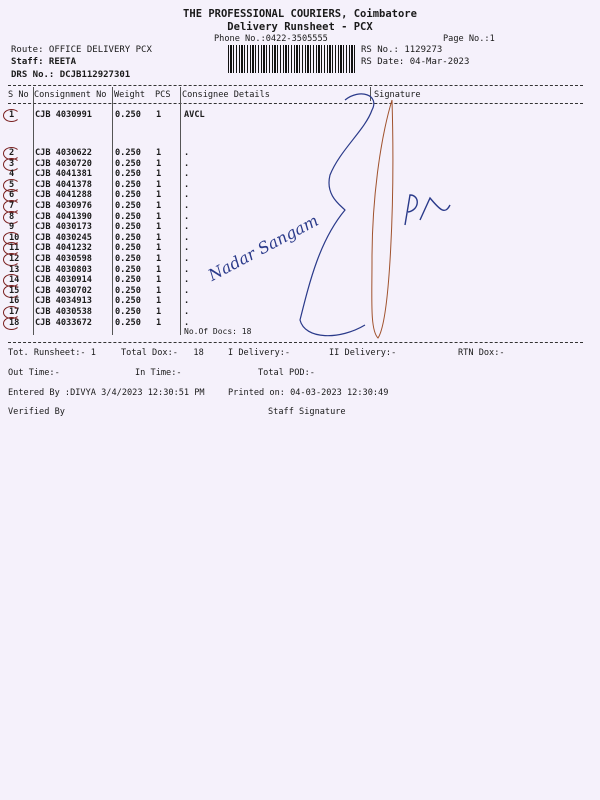 This screenshot has width=600, height=800. Describe the element at coordinates (286, 373) in the screenshot. I see `total-pod: Total POD:-` at that location.